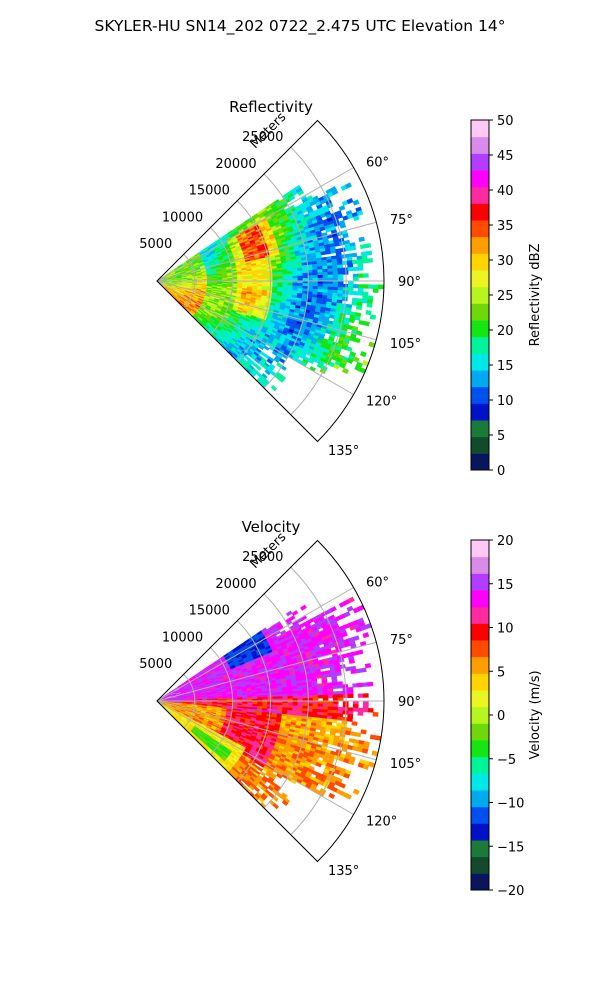 The width and height of the screenshot is (600, 1000). What do you see at coordinates (505, 261) in the screenshot?
I see `colorbar-tick-label: 30` at bounding box center [505, 261].